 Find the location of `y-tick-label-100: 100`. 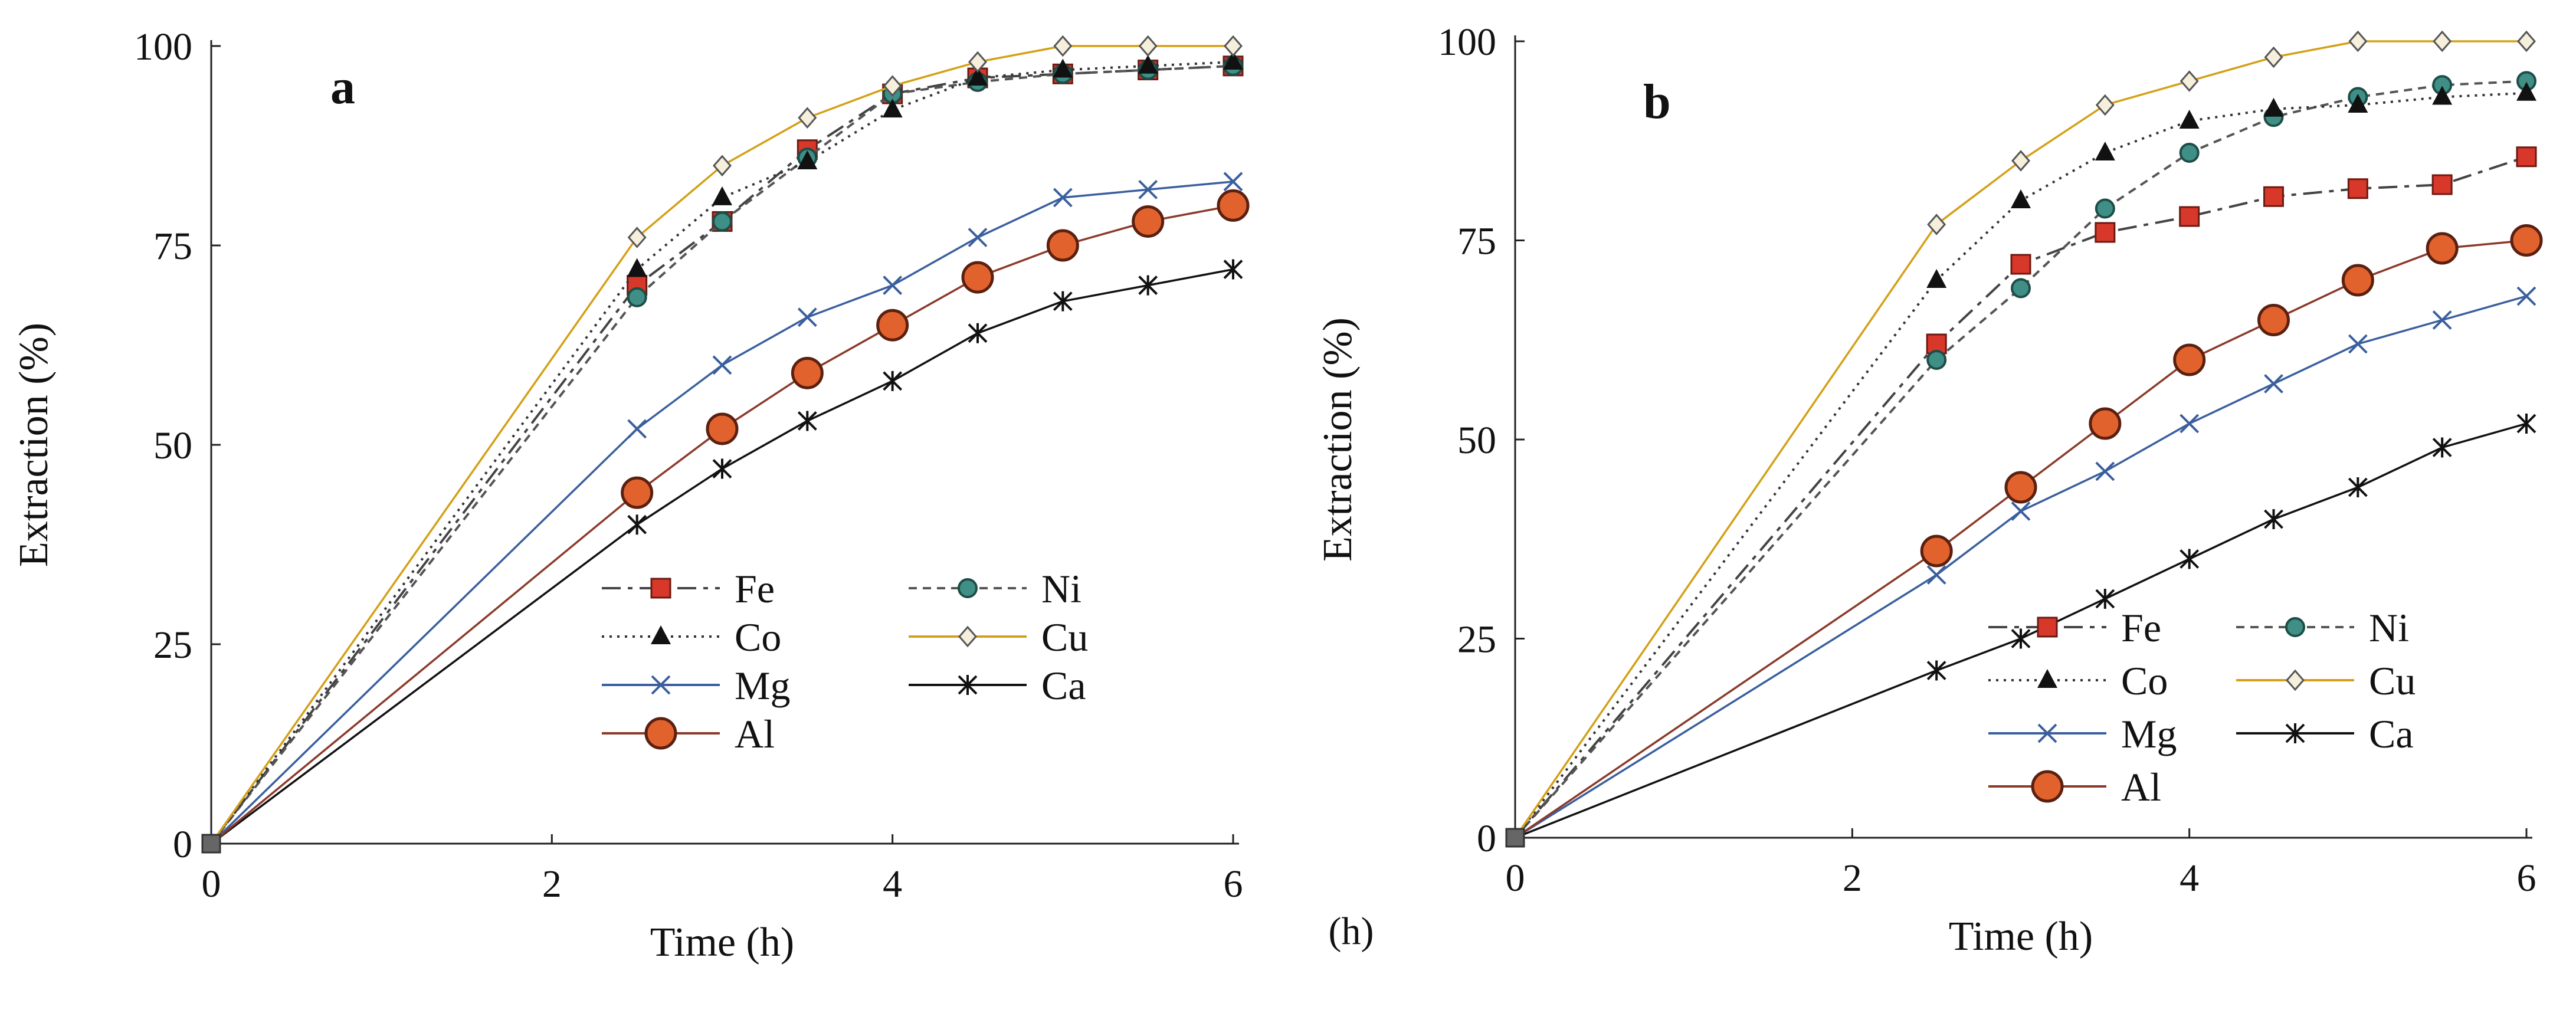

y-tick-label-100: 100 is located at coordinates (1467, 42).